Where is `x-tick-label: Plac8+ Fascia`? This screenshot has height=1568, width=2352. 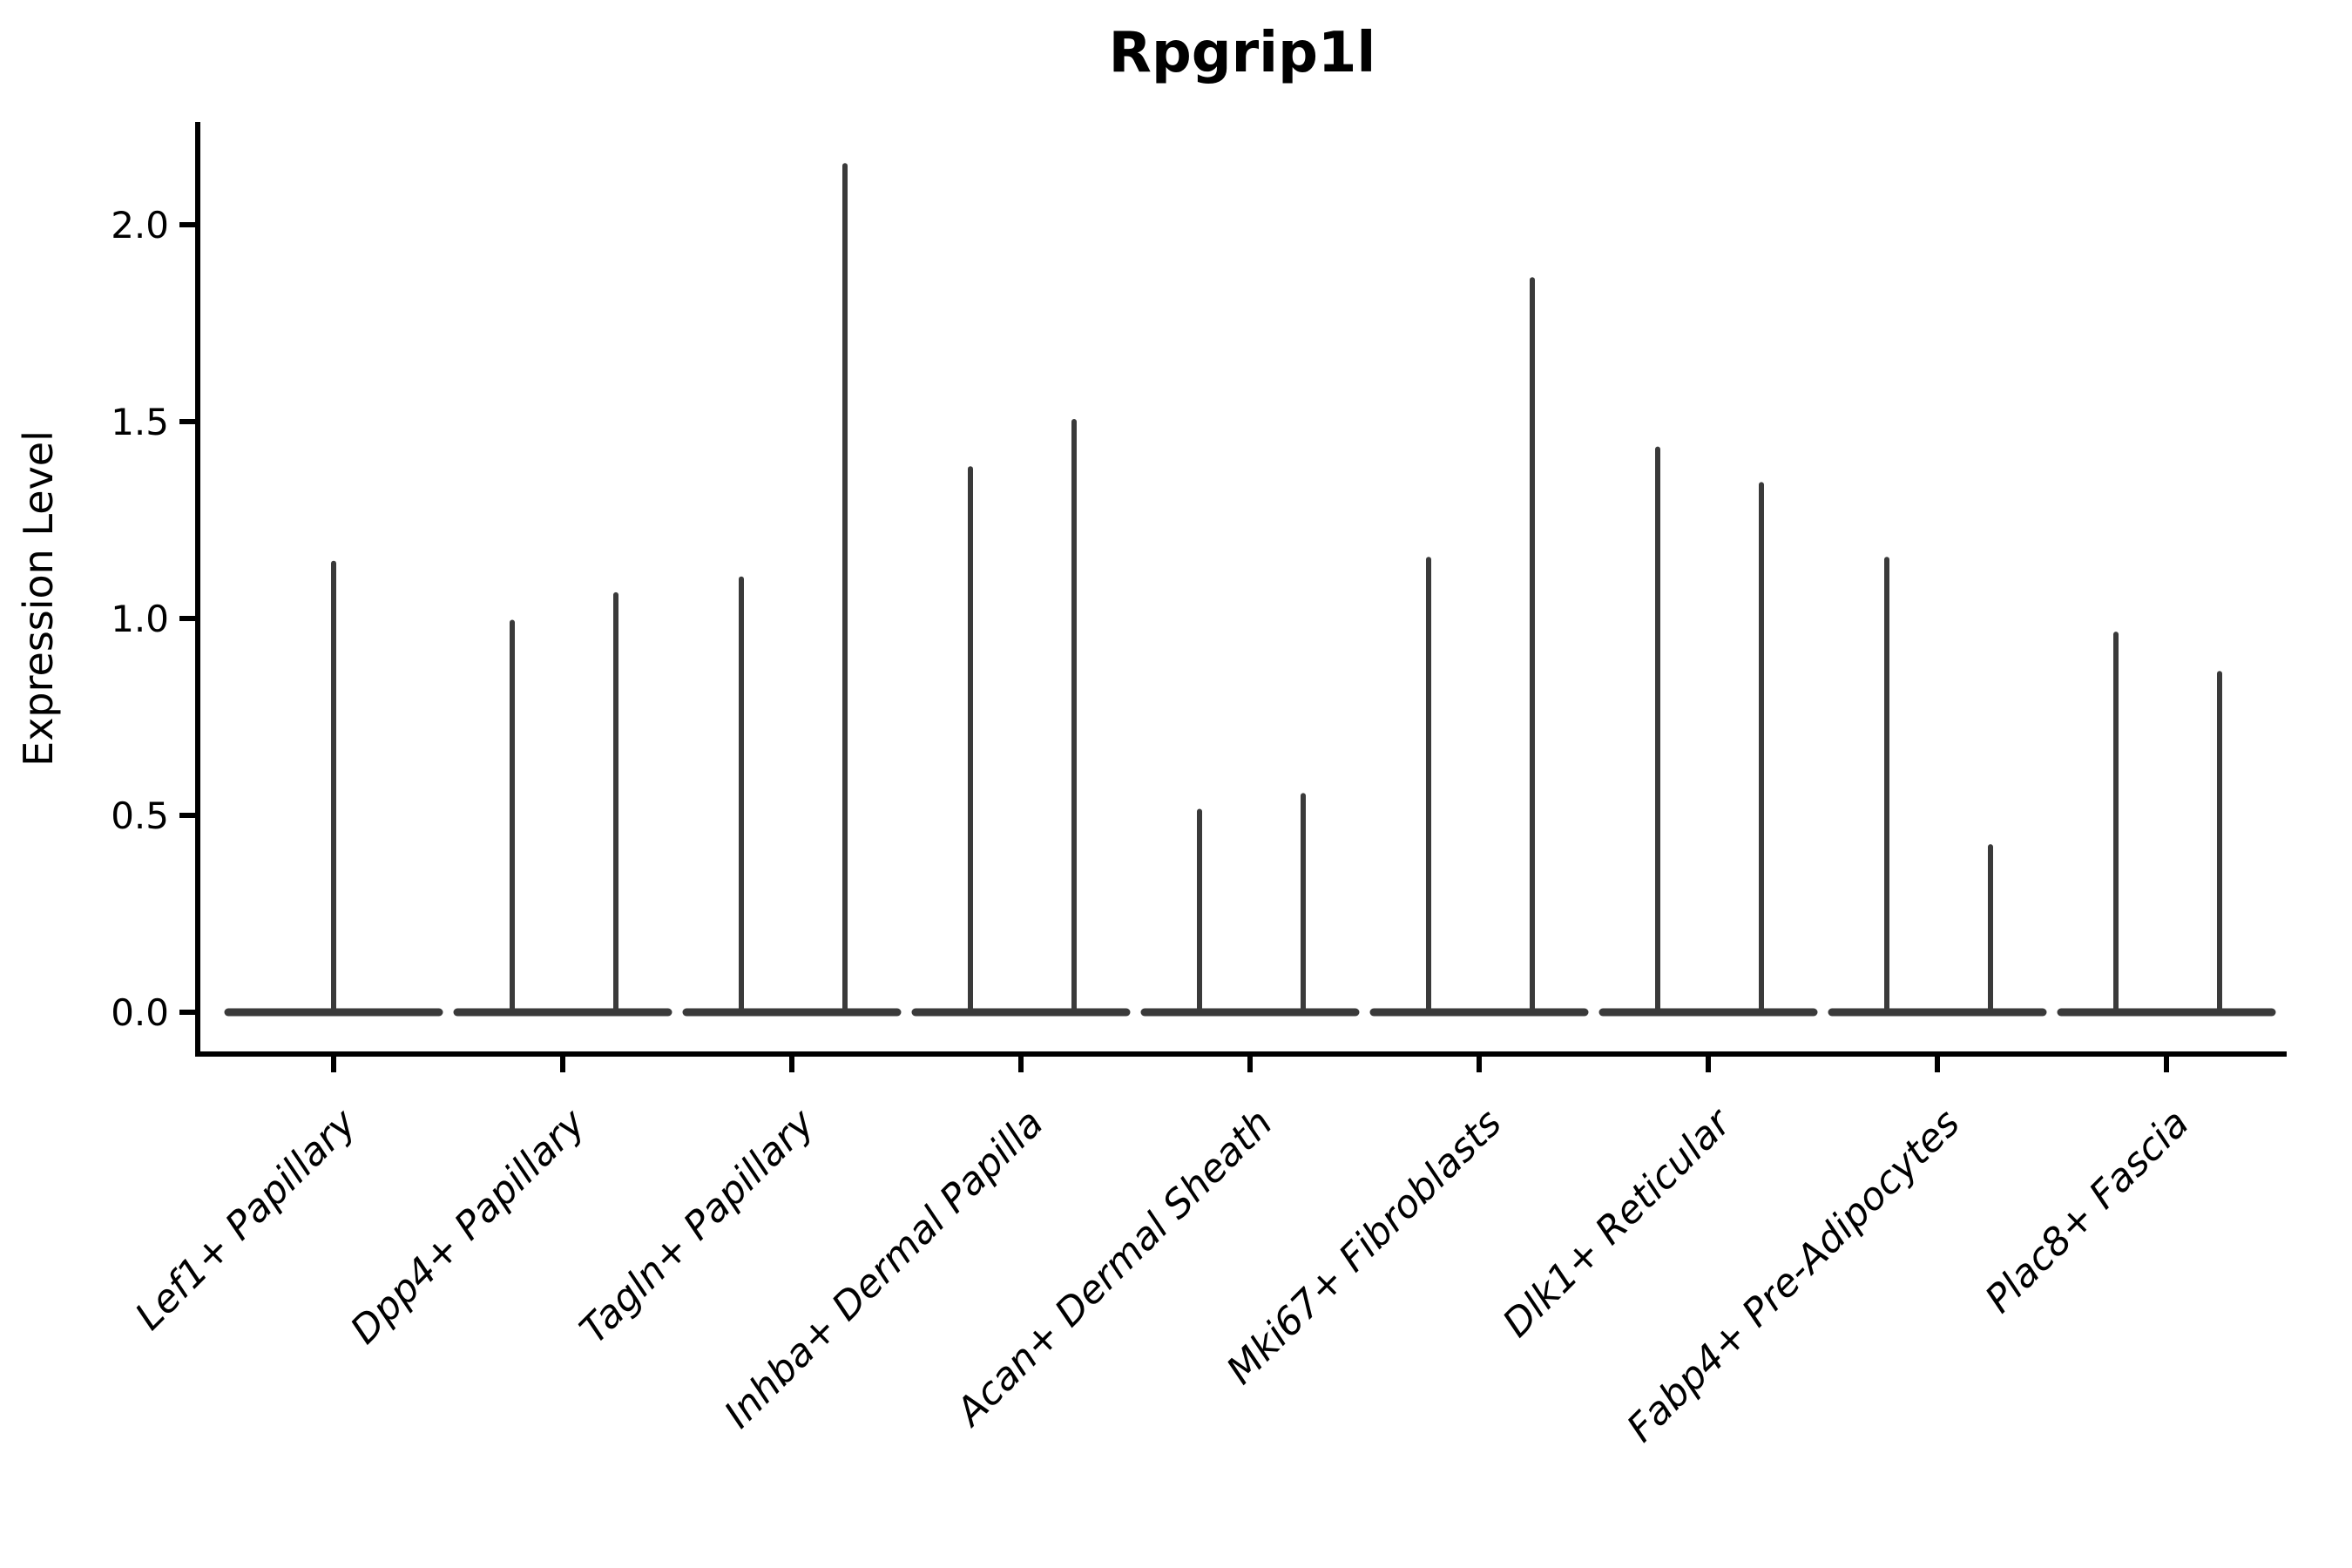
x-tick-label: Plac8+ Fascia is located at coordinates (2087, 1211).